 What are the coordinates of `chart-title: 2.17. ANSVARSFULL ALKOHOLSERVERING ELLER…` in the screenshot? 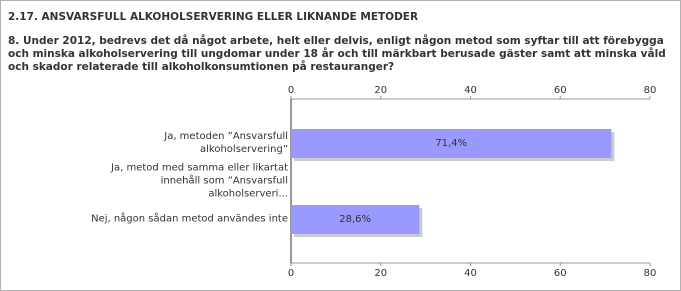 It's located at (213, 17).